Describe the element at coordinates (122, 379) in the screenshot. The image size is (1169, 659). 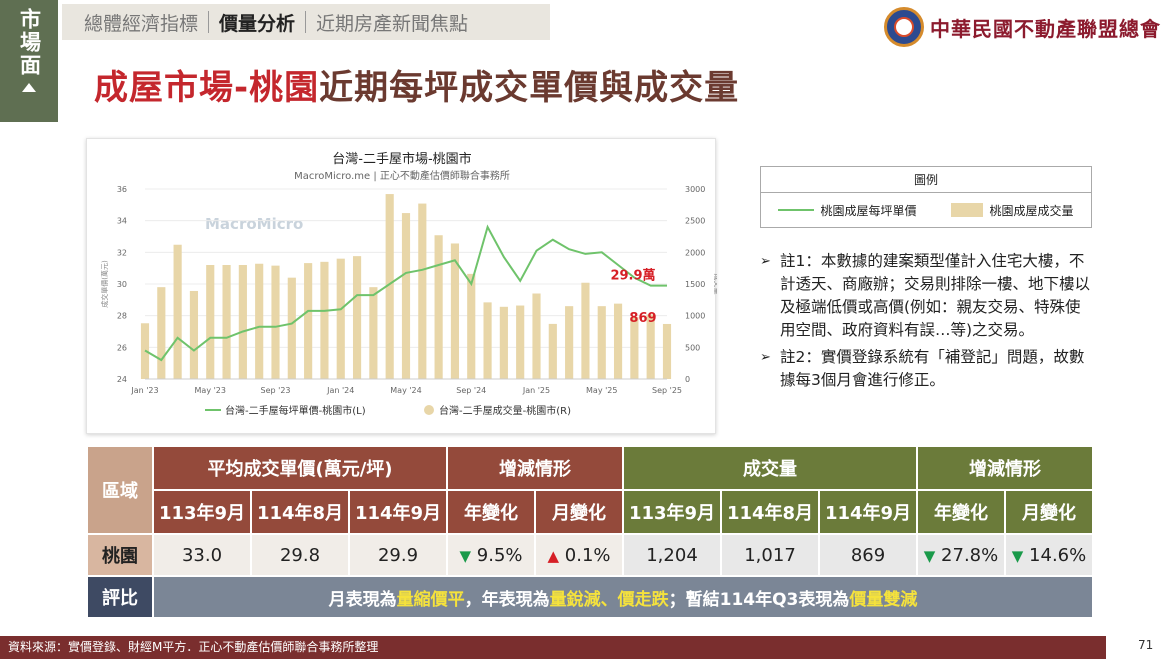
I see `y-left-tick-label: 24` at that location.